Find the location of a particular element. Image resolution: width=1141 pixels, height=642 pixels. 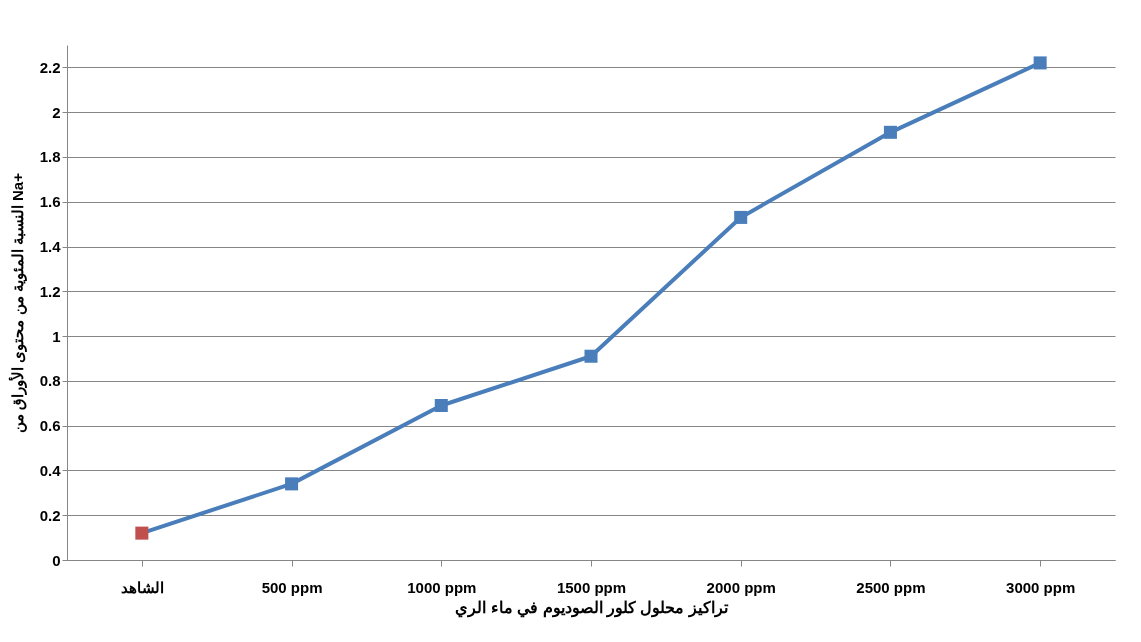

y-tick-label: 0.2 is located at coordinates (50, 515).